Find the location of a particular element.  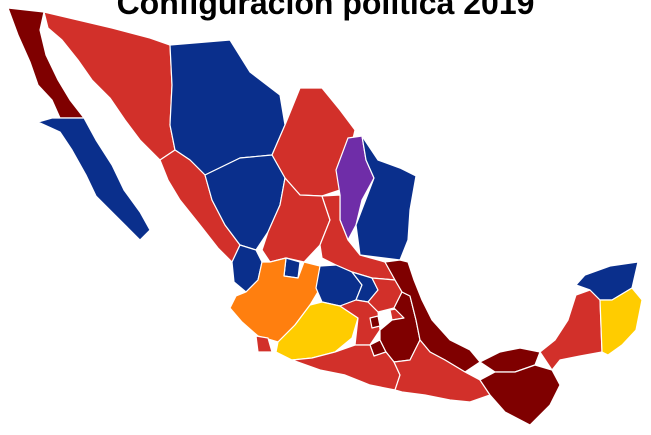

state-colima is located at coordinates (264, 344).